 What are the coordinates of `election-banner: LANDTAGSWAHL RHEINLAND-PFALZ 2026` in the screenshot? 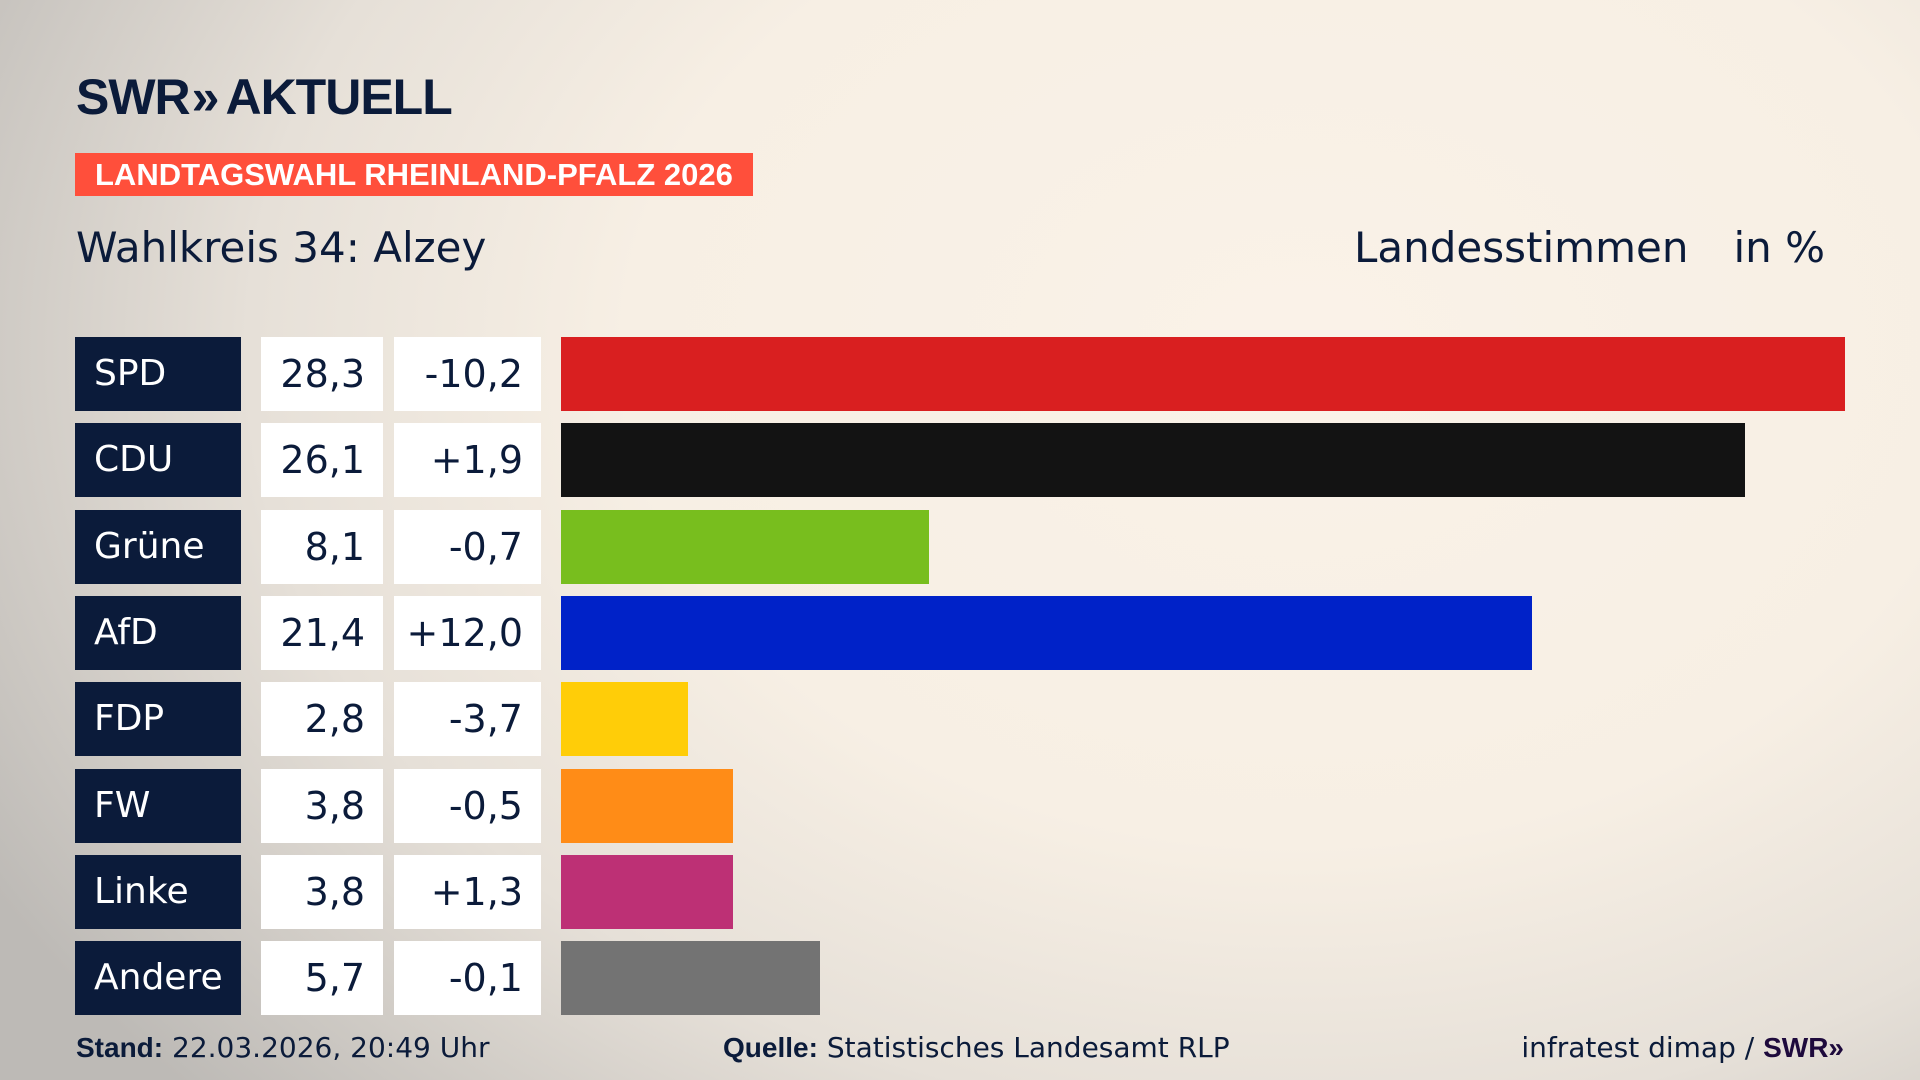 It's located at (414, 174).